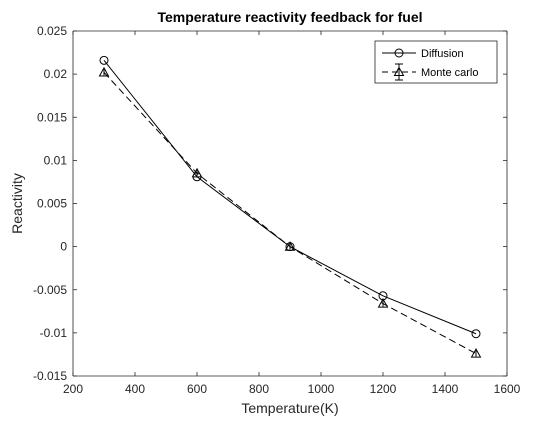  I want to click on legend-label-diffusion: Diffusion, so click(442, 54).